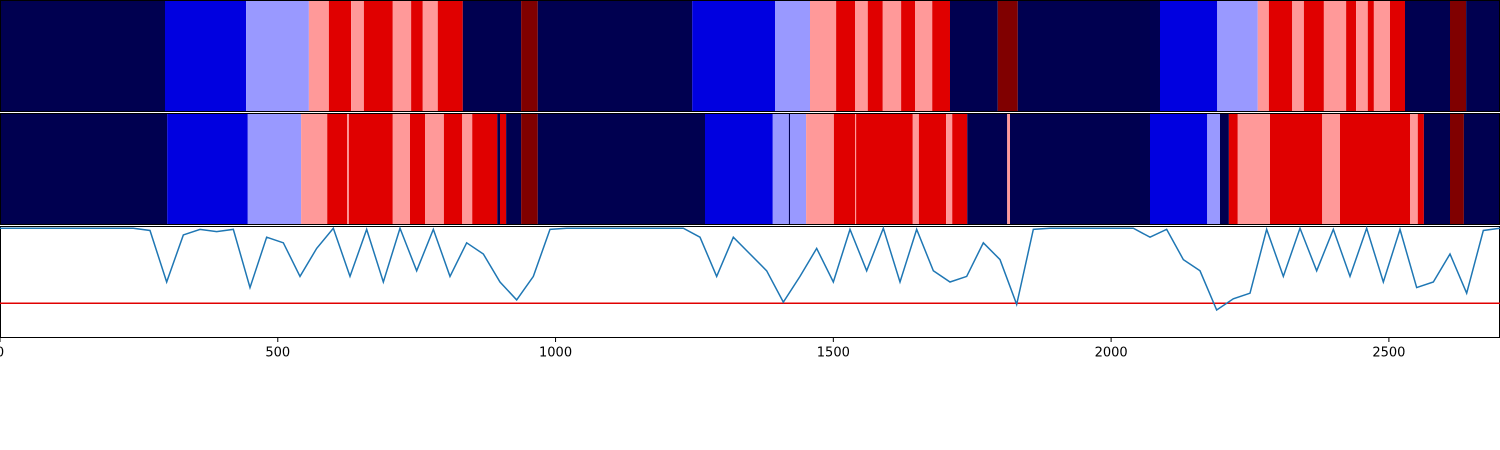  Describe the element at coordinates (1111, 353) in the screenshot. I see `x-tick-label: 2000` at that location.